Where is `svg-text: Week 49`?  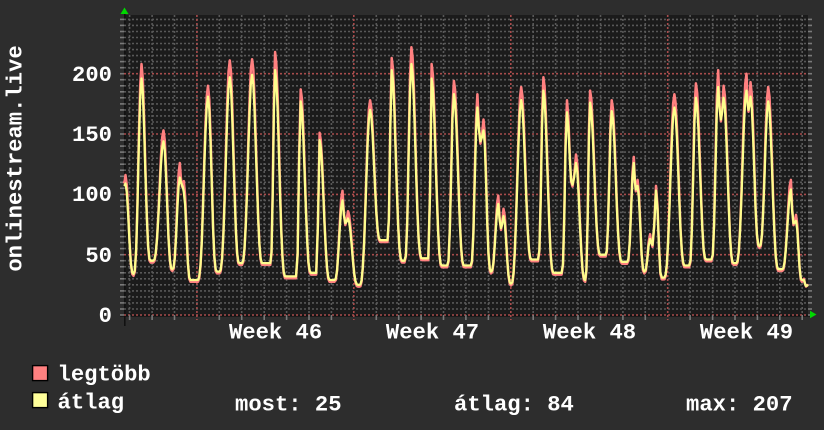 svg-text: Week 49 is located at coordinates (746, 333).